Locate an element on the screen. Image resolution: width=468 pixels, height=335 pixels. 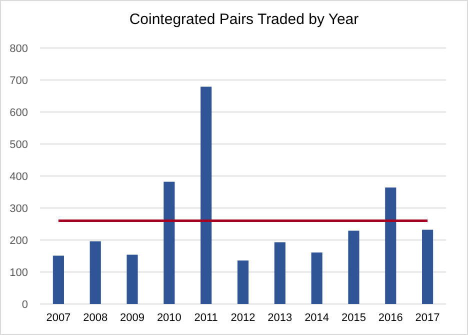
x-tick-label: 2017 is located at coordinates (427, 318).